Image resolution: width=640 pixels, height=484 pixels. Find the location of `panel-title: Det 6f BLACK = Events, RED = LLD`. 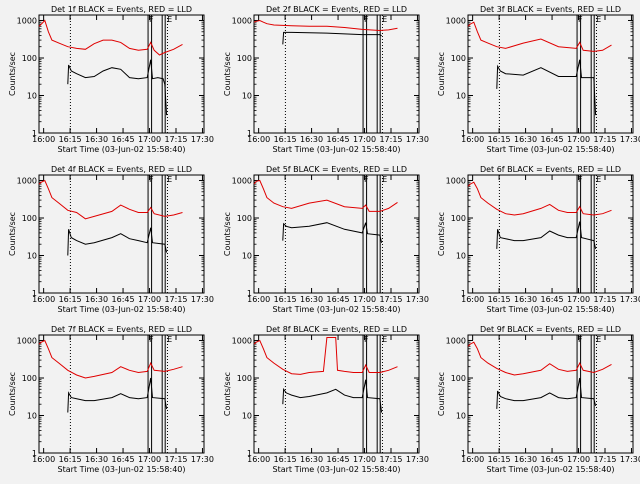

panel-title: Det 6f BLACK = Events, RED = LLD is located at coordinates (550, 169).